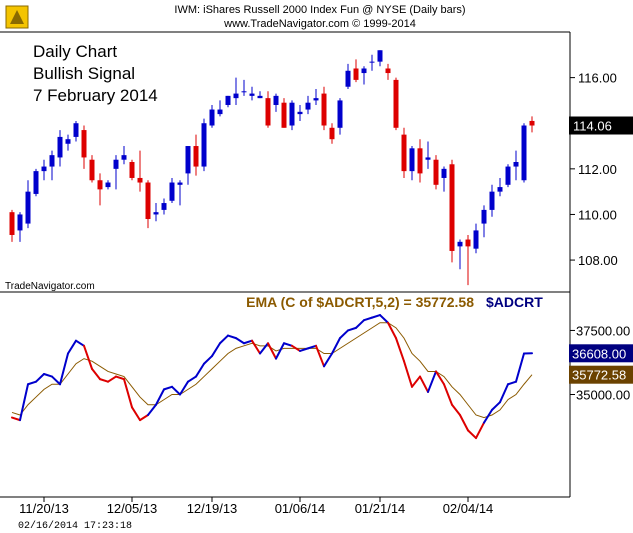 This screenshot has height=533, width=633. What do you see at coordinates (603, 395) in the screenshot?
I see `indicator-tick-label: 35000.00` at bounding box center [603, 395].